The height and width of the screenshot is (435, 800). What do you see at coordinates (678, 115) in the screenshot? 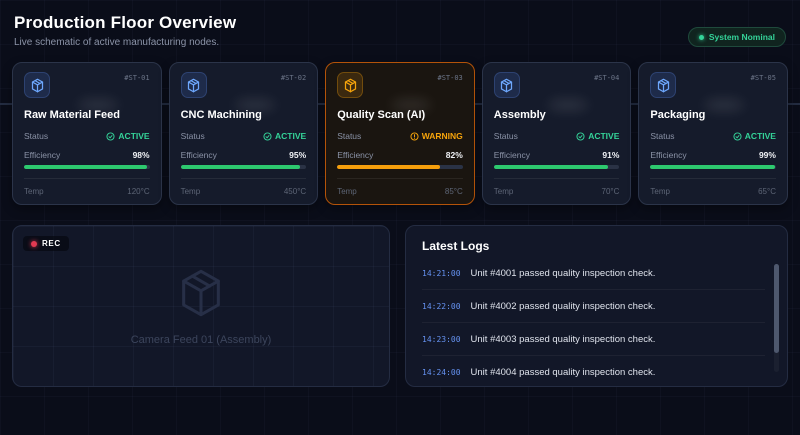
I see `station-name: Packaging` at bounding box center [678, 115].